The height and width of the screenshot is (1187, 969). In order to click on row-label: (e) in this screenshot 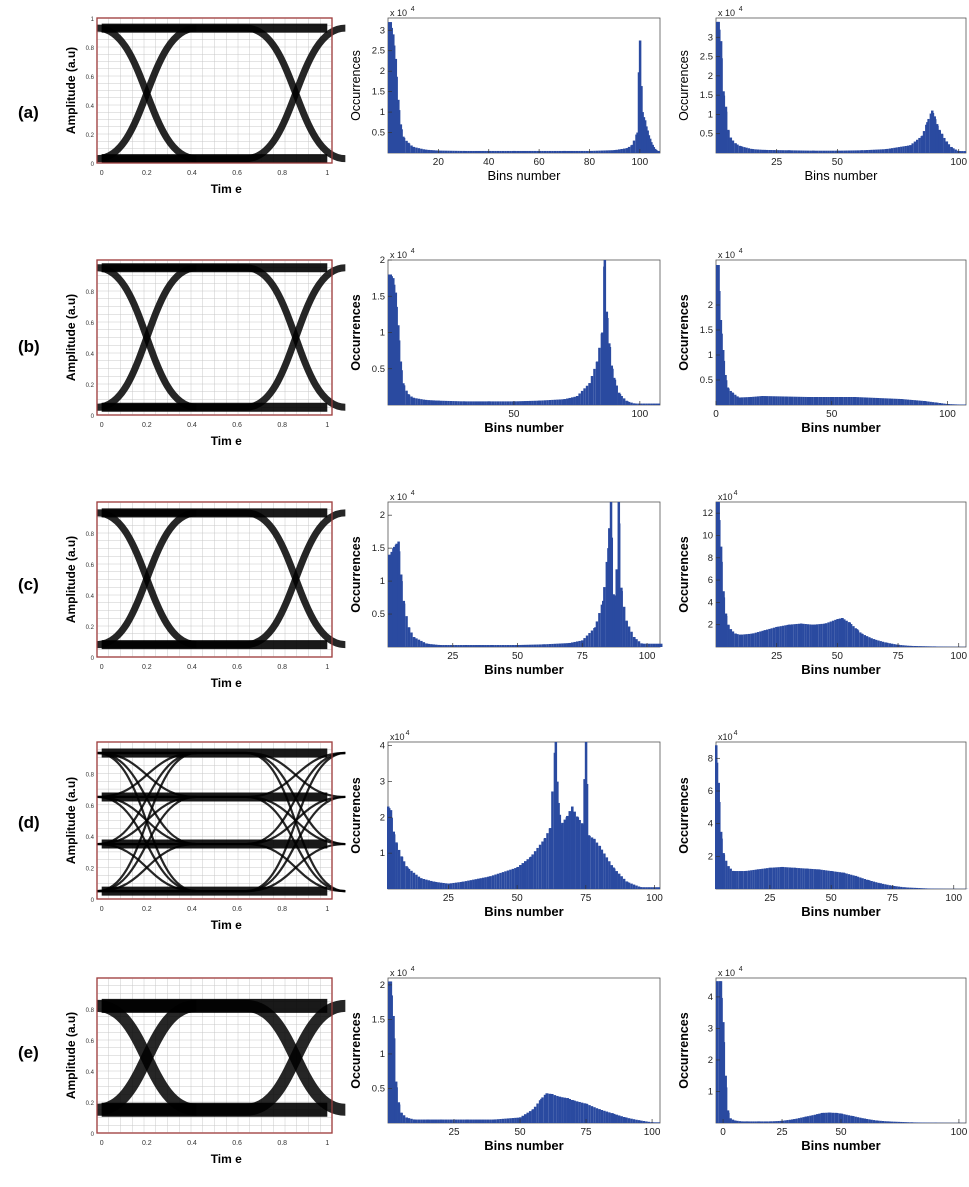, I will do `click(28, 1052)`.